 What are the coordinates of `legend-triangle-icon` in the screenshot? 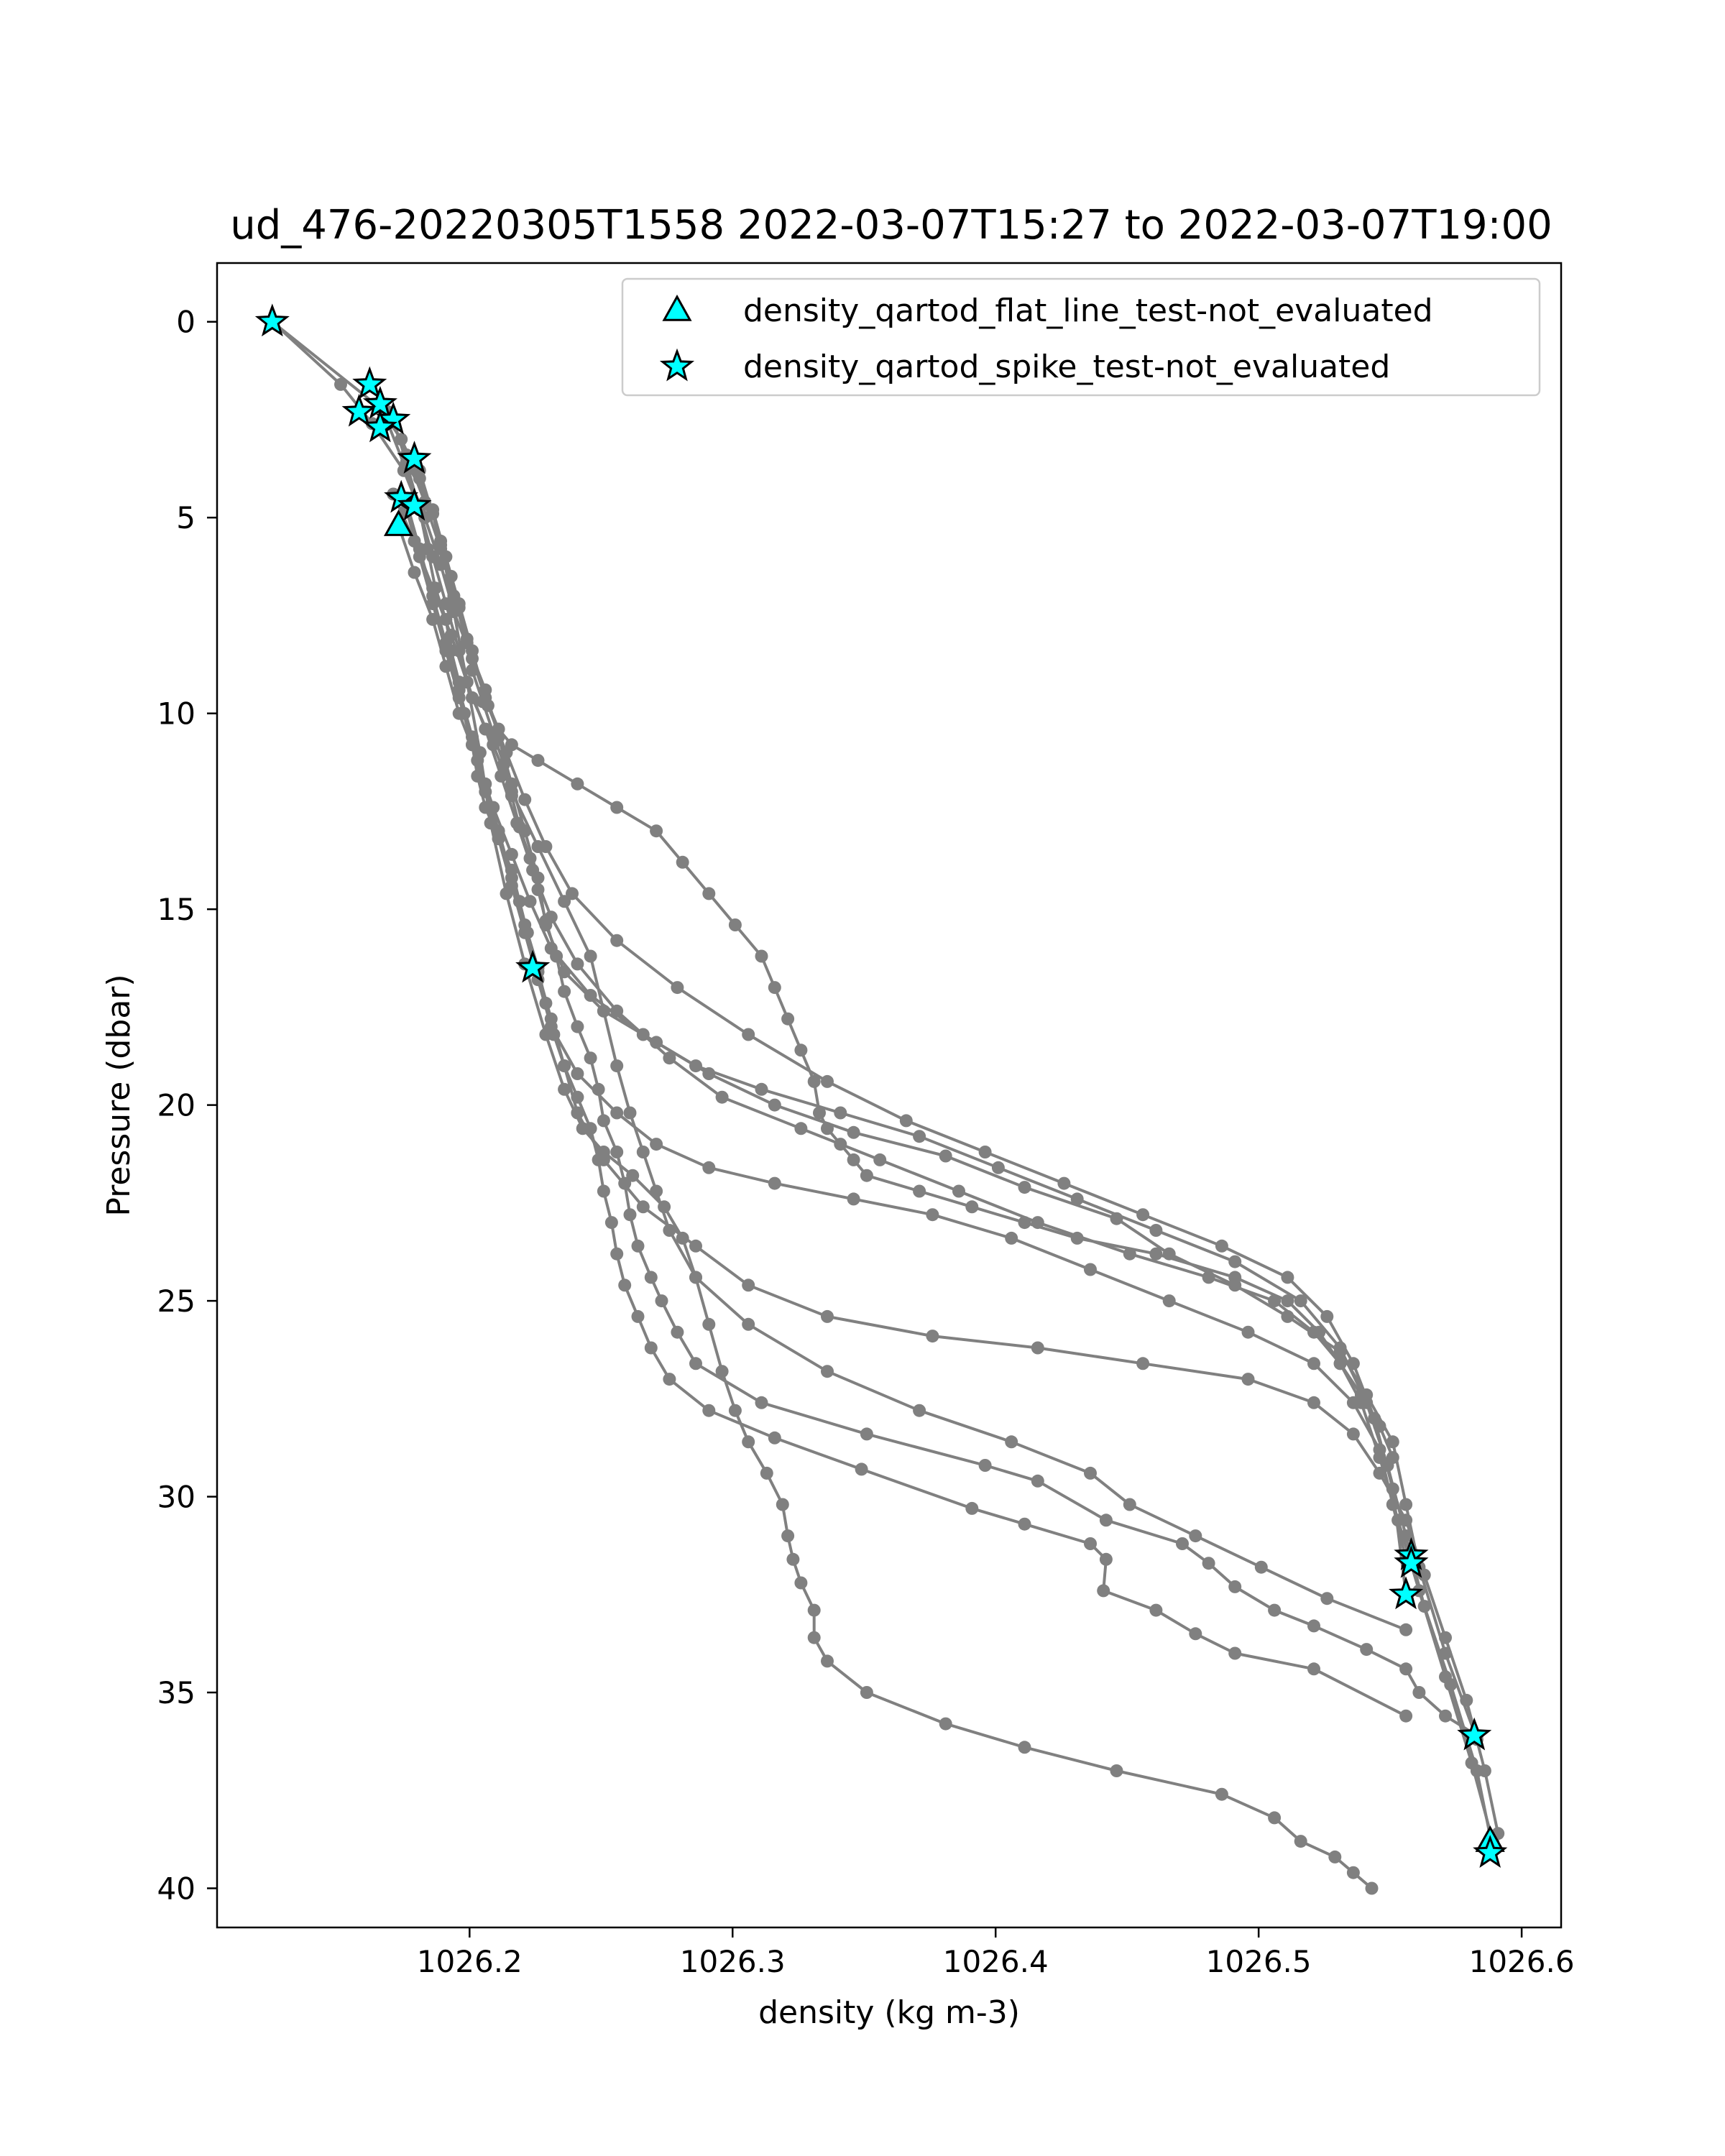 It's located at (677, 307).